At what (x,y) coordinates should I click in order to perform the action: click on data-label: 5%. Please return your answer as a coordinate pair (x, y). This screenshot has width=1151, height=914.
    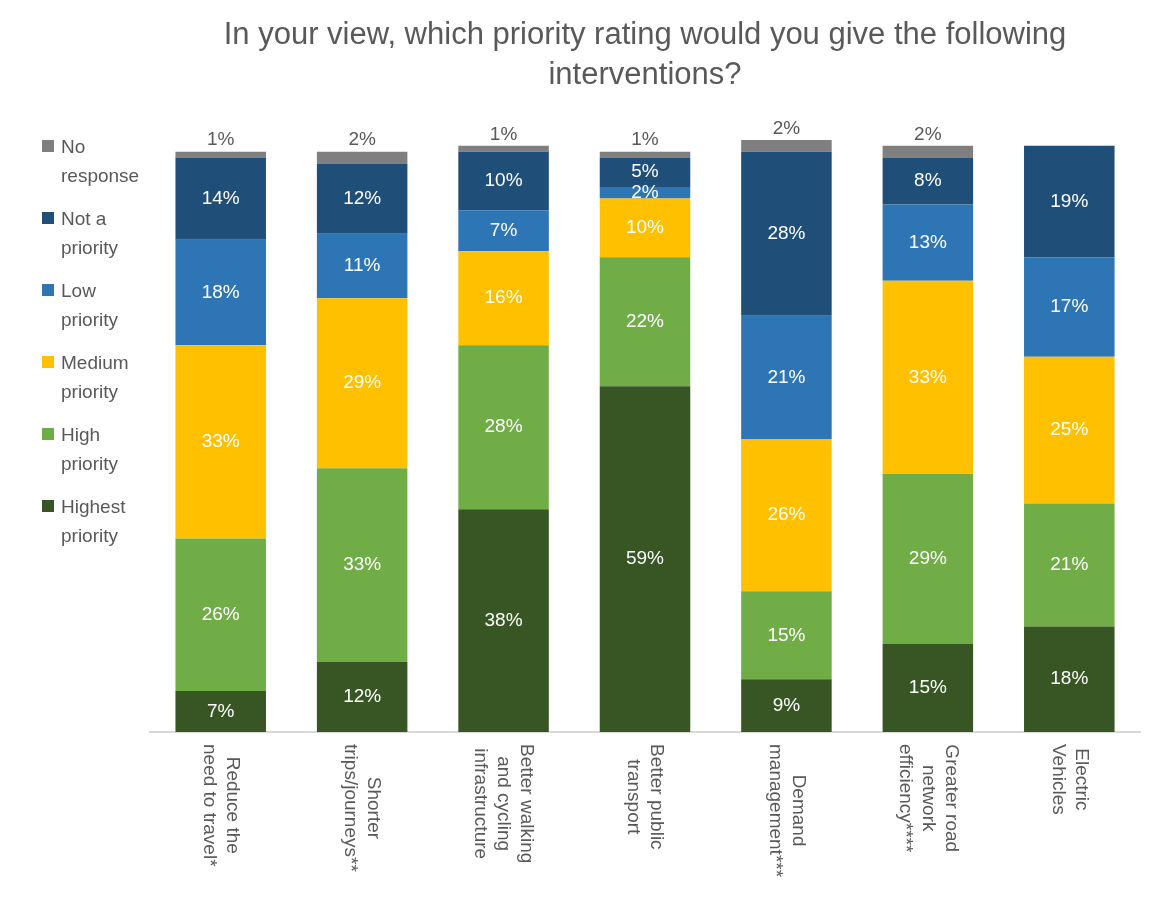
    Looking at the image, I should click on (645, 171).